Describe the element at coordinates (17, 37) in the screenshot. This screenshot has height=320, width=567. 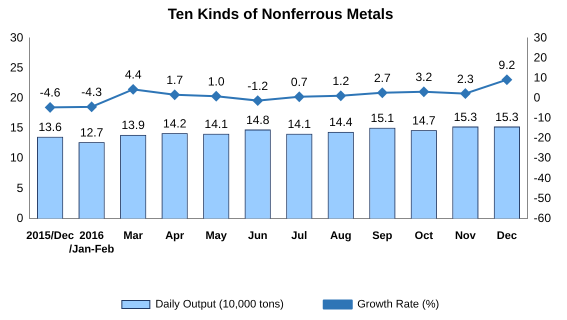
I see `y-tick-label: 30` at that location.